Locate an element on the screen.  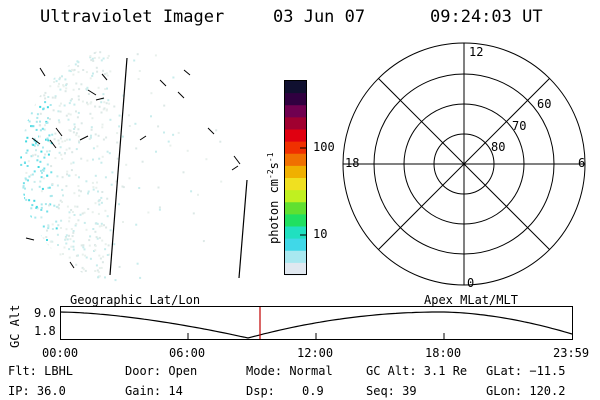
time-label: 09:24:03 UT is located at coordinates (486, 17).